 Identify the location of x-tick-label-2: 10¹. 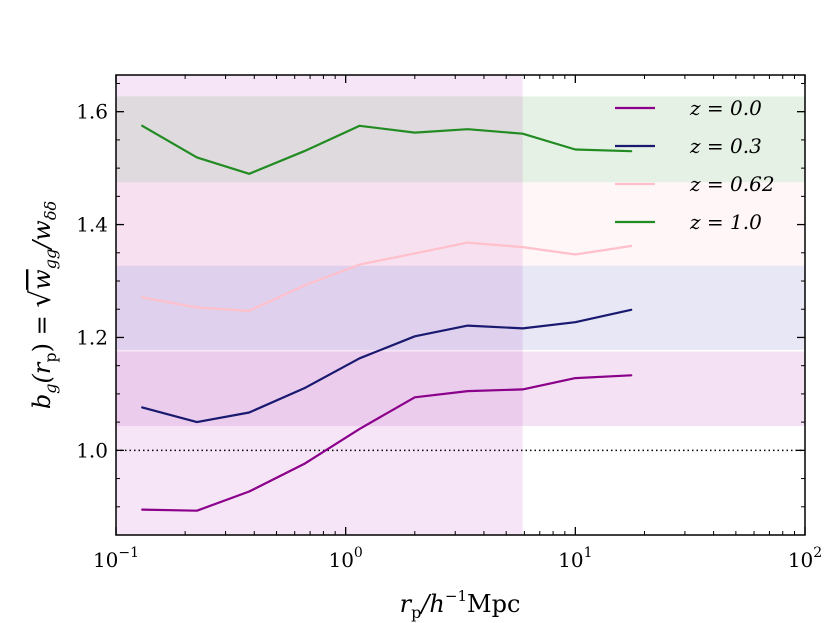
(575, 558).